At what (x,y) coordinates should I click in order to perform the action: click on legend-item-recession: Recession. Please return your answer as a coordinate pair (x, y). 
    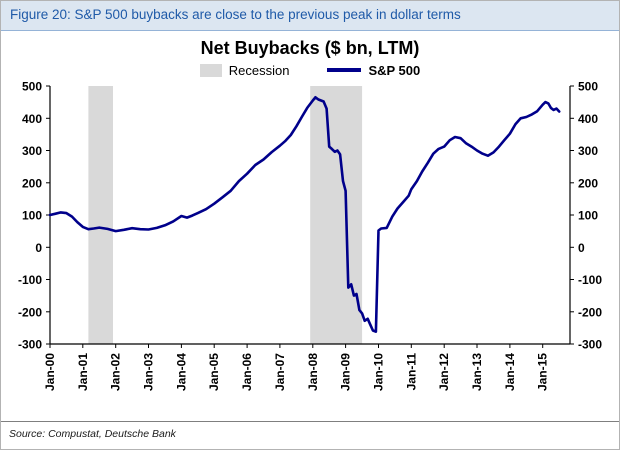
    Looking at the image, I should click on (244, 70).